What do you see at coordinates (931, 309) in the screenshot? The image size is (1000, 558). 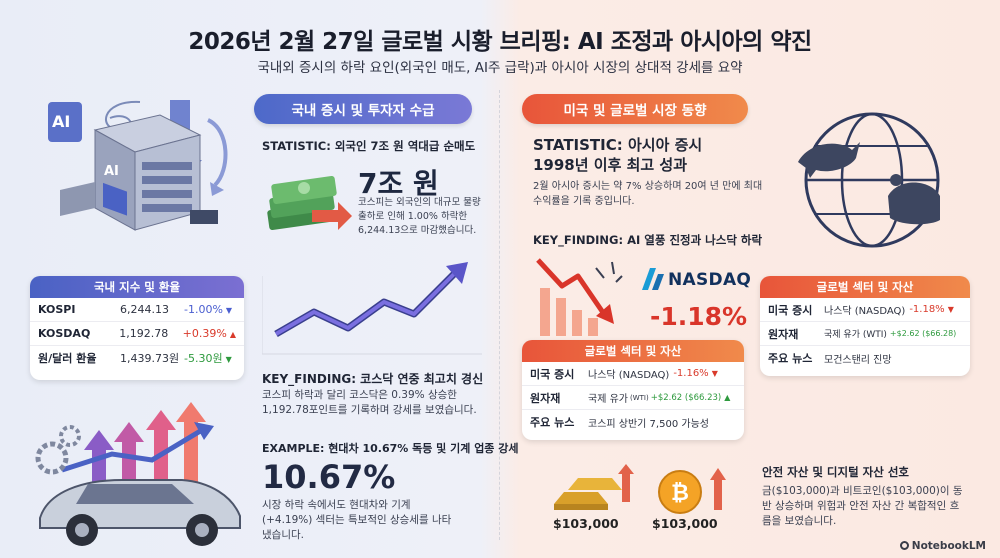 I see `sector-change: -1.18%` at bounding box center [931, 309].